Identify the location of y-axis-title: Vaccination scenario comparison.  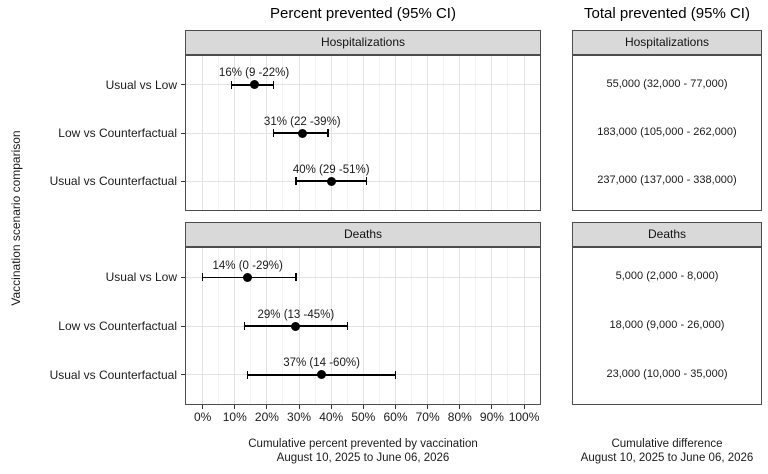
(16, 218).